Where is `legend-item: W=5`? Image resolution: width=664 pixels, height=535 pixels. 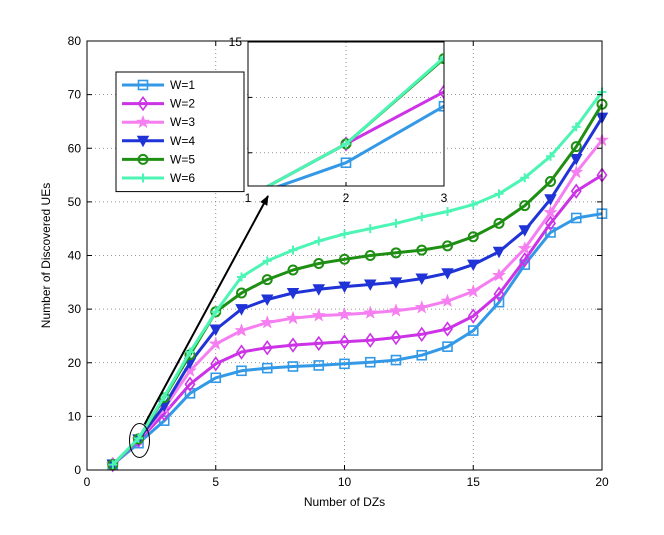
legend-item: W=5 is located at coordinates (158, 159).